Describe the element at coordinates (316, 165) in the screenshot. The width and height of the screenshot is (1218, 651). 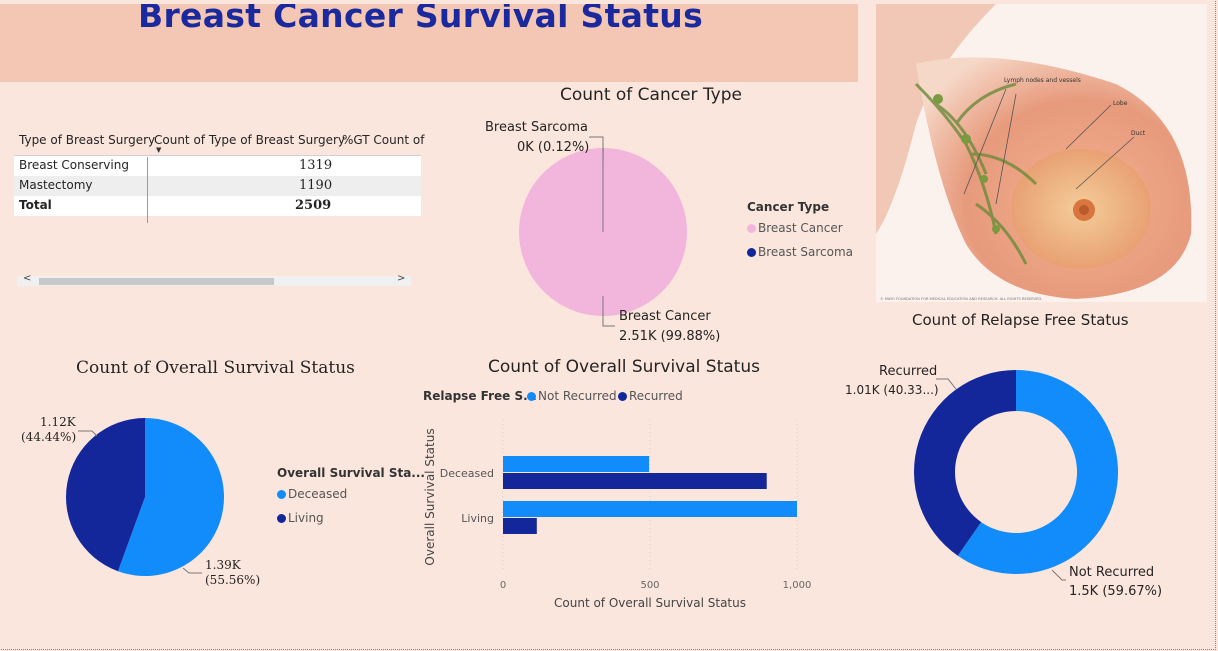
I see `table-cell-count: 1319` at that location.